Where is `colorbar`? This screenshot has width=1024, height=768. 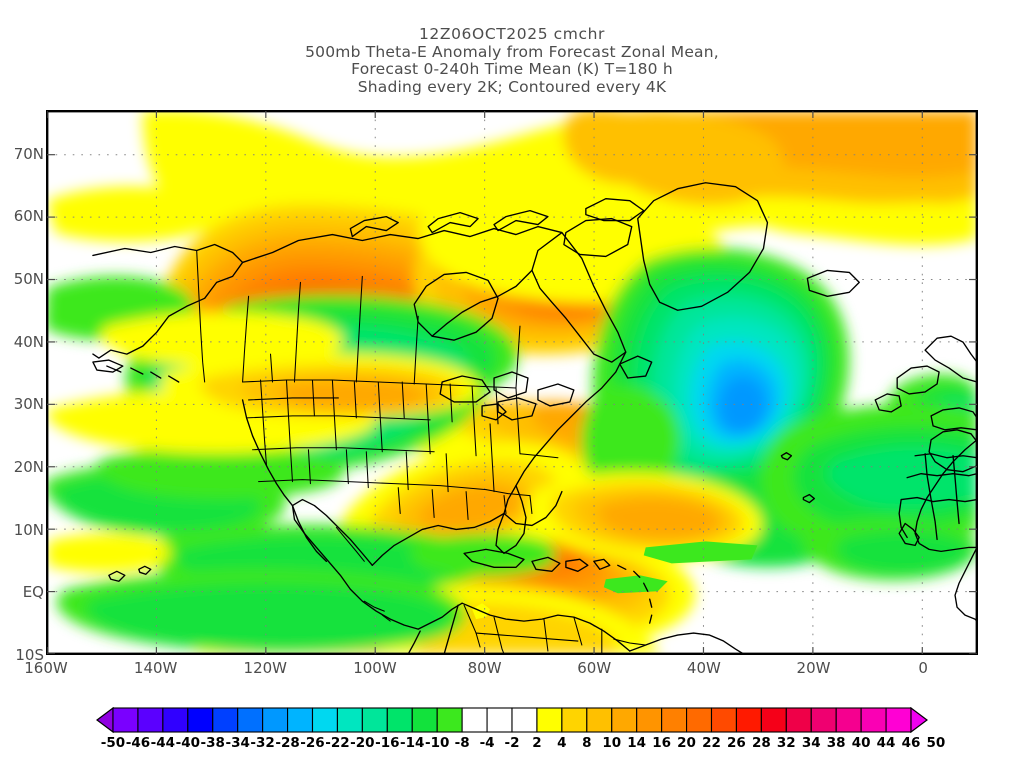
colorbar is located at coordinates (512, 720).